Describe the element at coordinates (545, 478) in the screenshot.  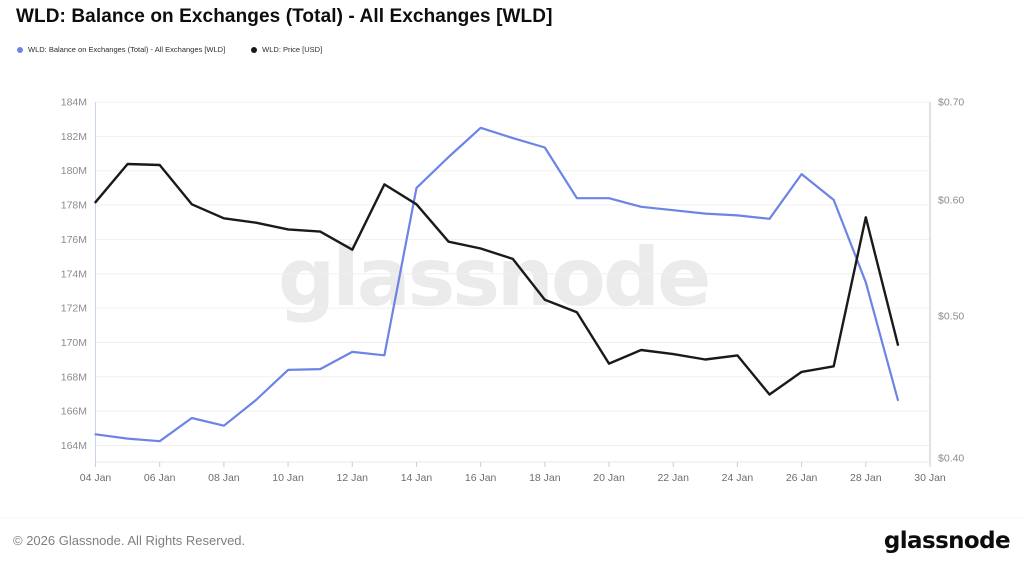
I see `x-tick-label: 18 Jan` at that location.